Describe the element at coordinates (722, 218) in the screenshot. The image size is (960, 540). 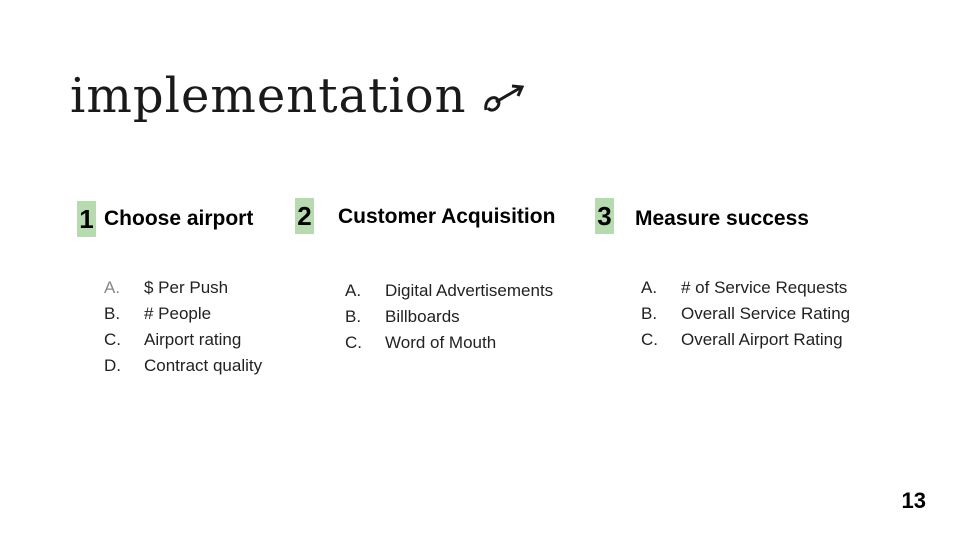
I see `column-heading-measure-success: Measure success` at that location.